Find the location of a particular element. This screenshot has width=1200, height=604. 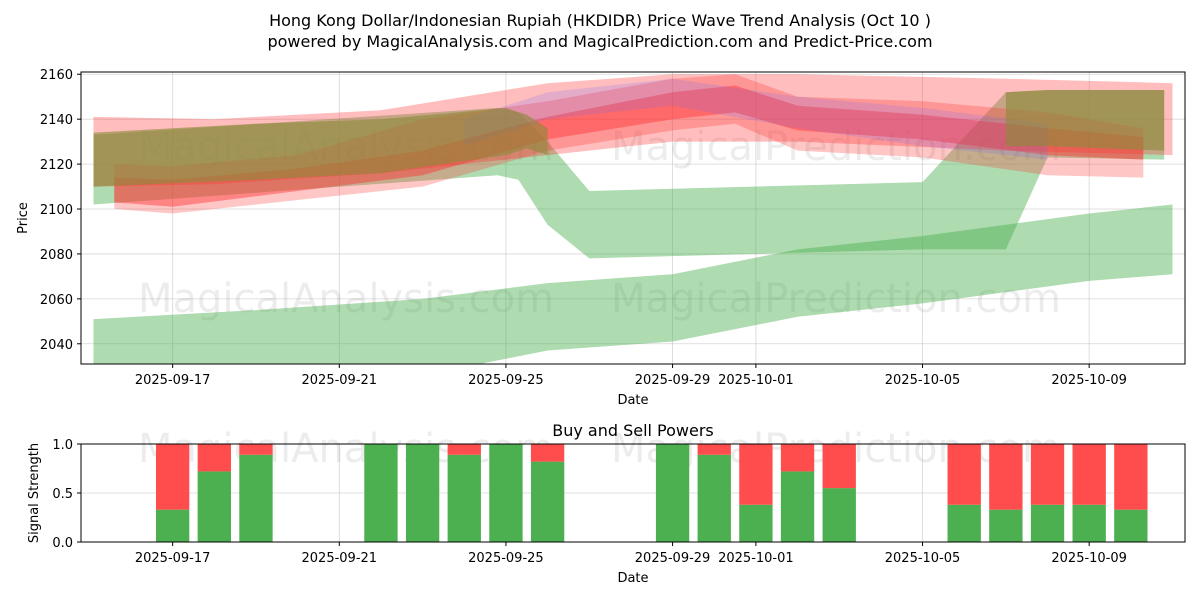

band-olive-wave-right is located at coordinates (1085, 120).